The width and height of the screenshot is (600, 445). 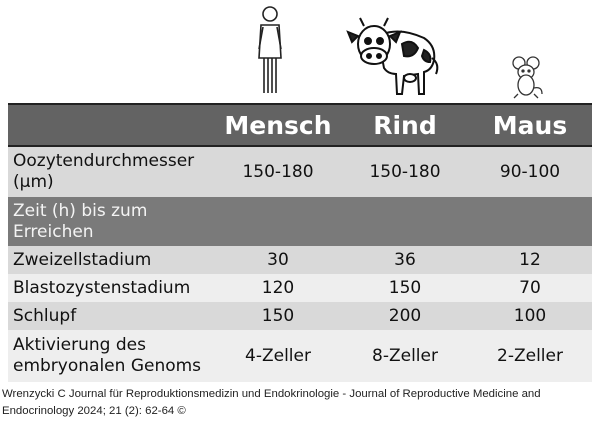 What do you see at coordinates (530, 316) in the screenshot?
I see `cell-value: 100` at bounding box center [530, 316].